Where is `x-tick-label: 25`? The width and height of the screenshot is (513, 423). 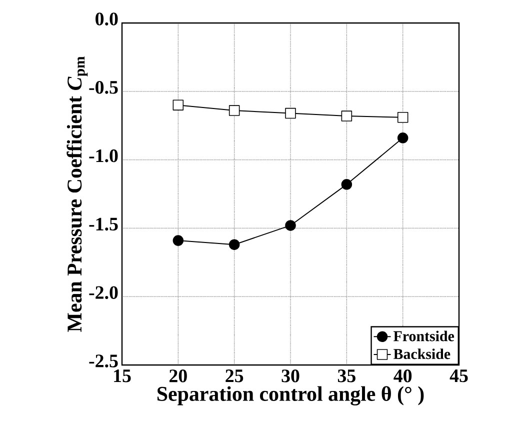
x-tick-label: 25 is located at coordinates (235, 376).